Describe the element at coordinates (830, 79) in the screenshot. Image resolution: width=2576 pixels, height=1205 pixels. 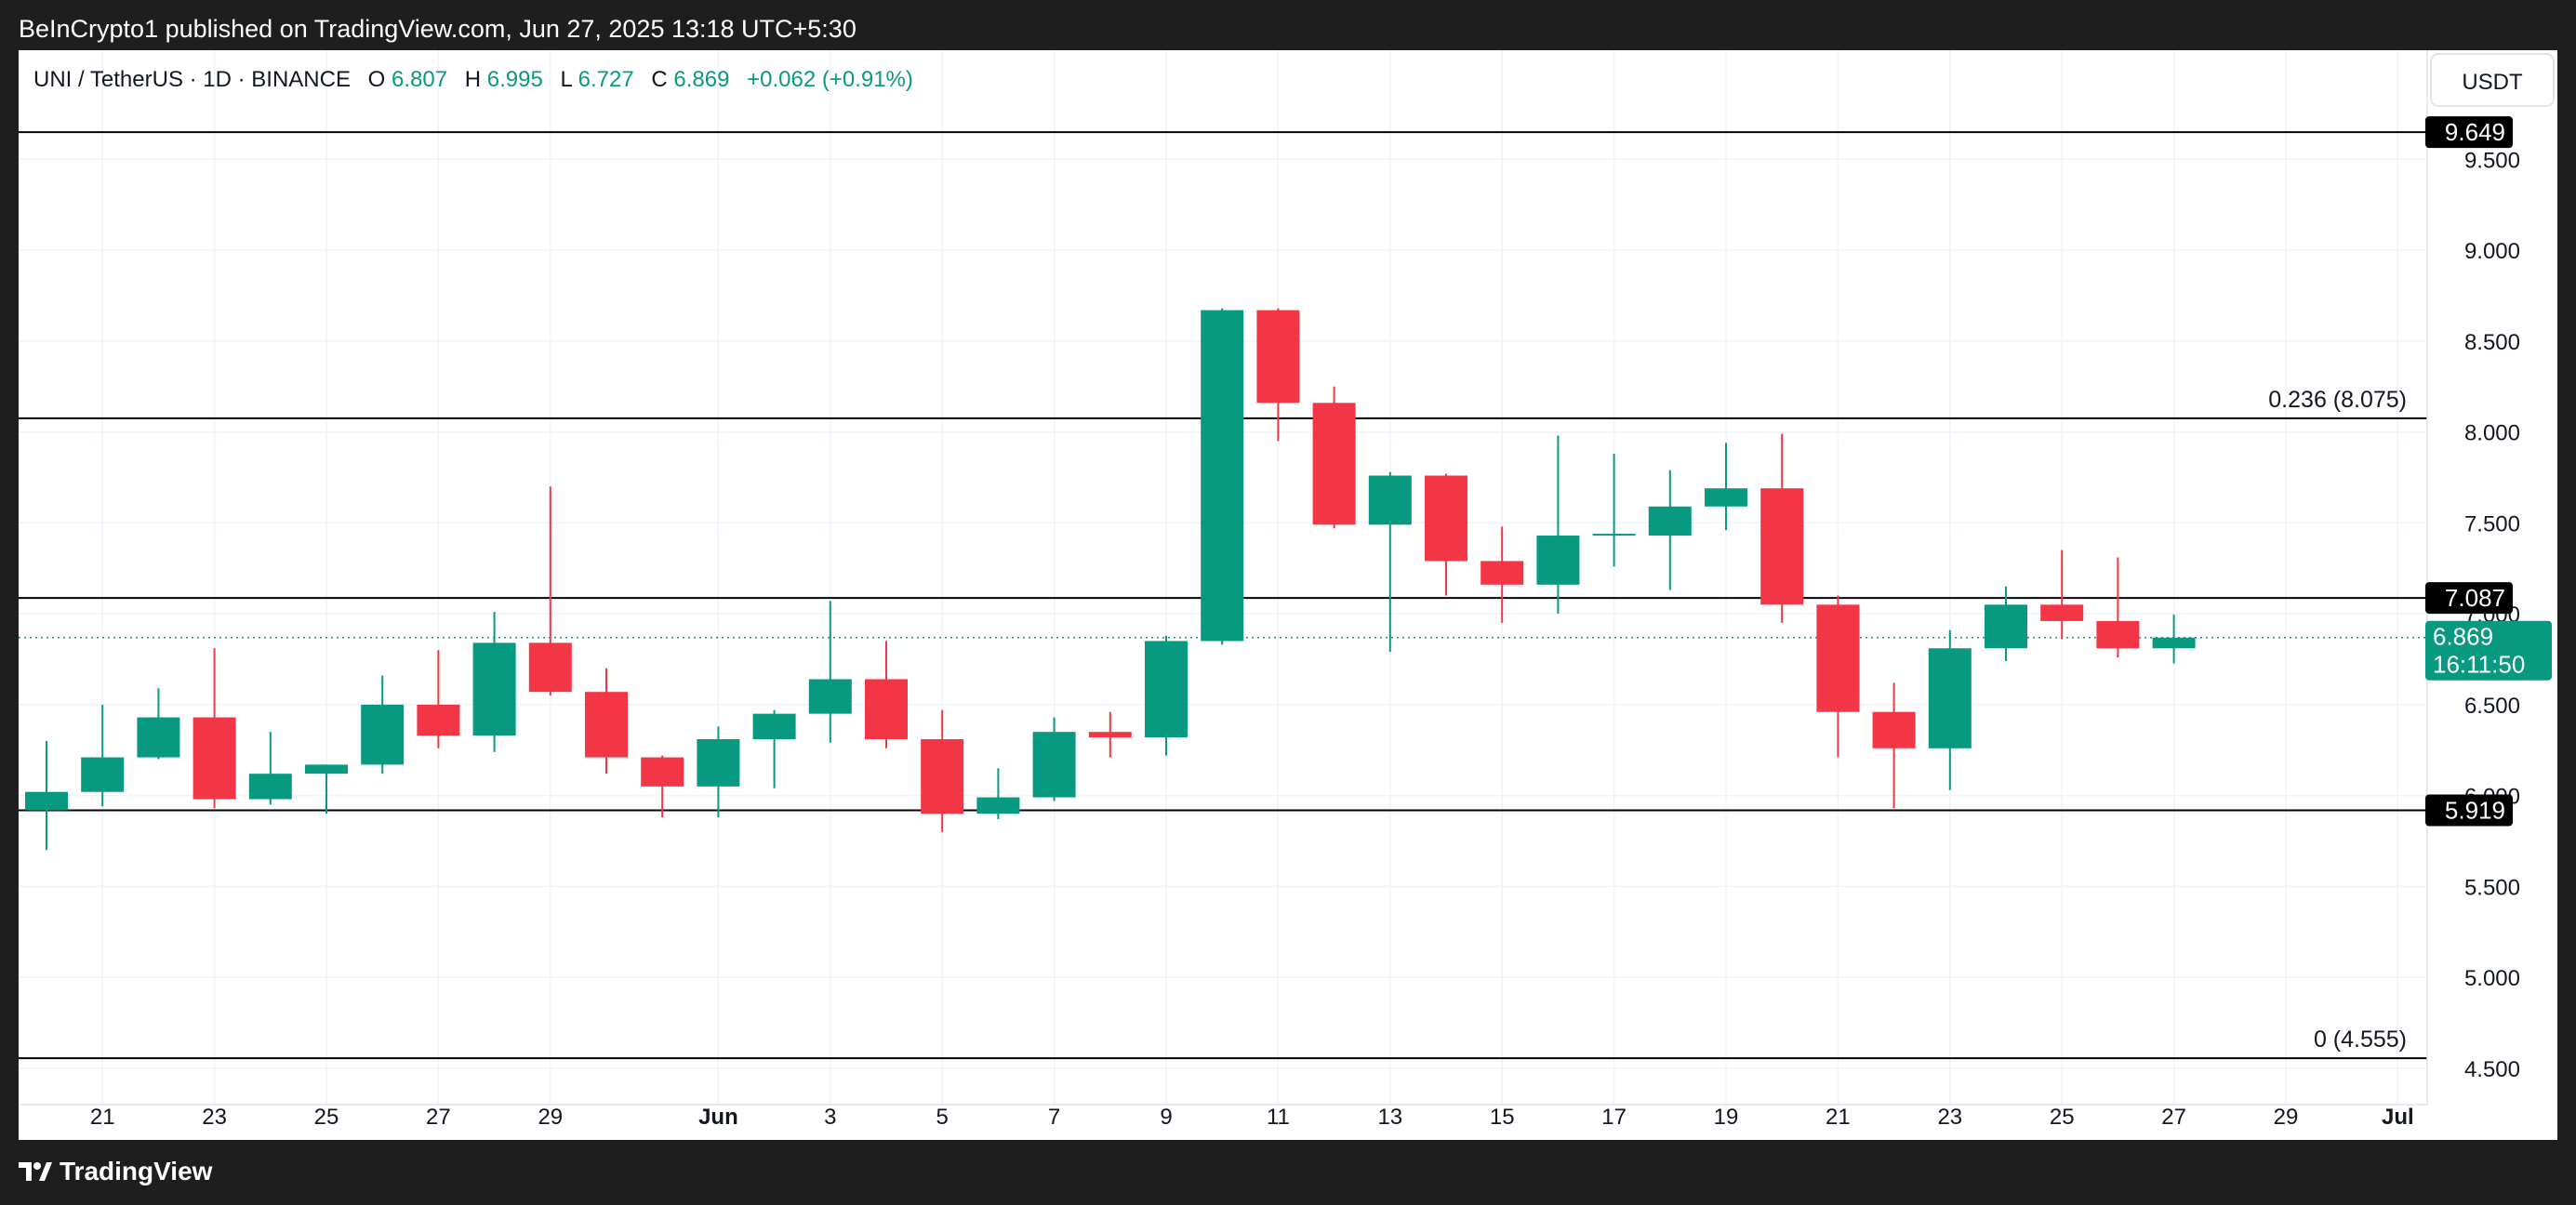
I see `change-value: +0.062 (+0.91%)` at that location.